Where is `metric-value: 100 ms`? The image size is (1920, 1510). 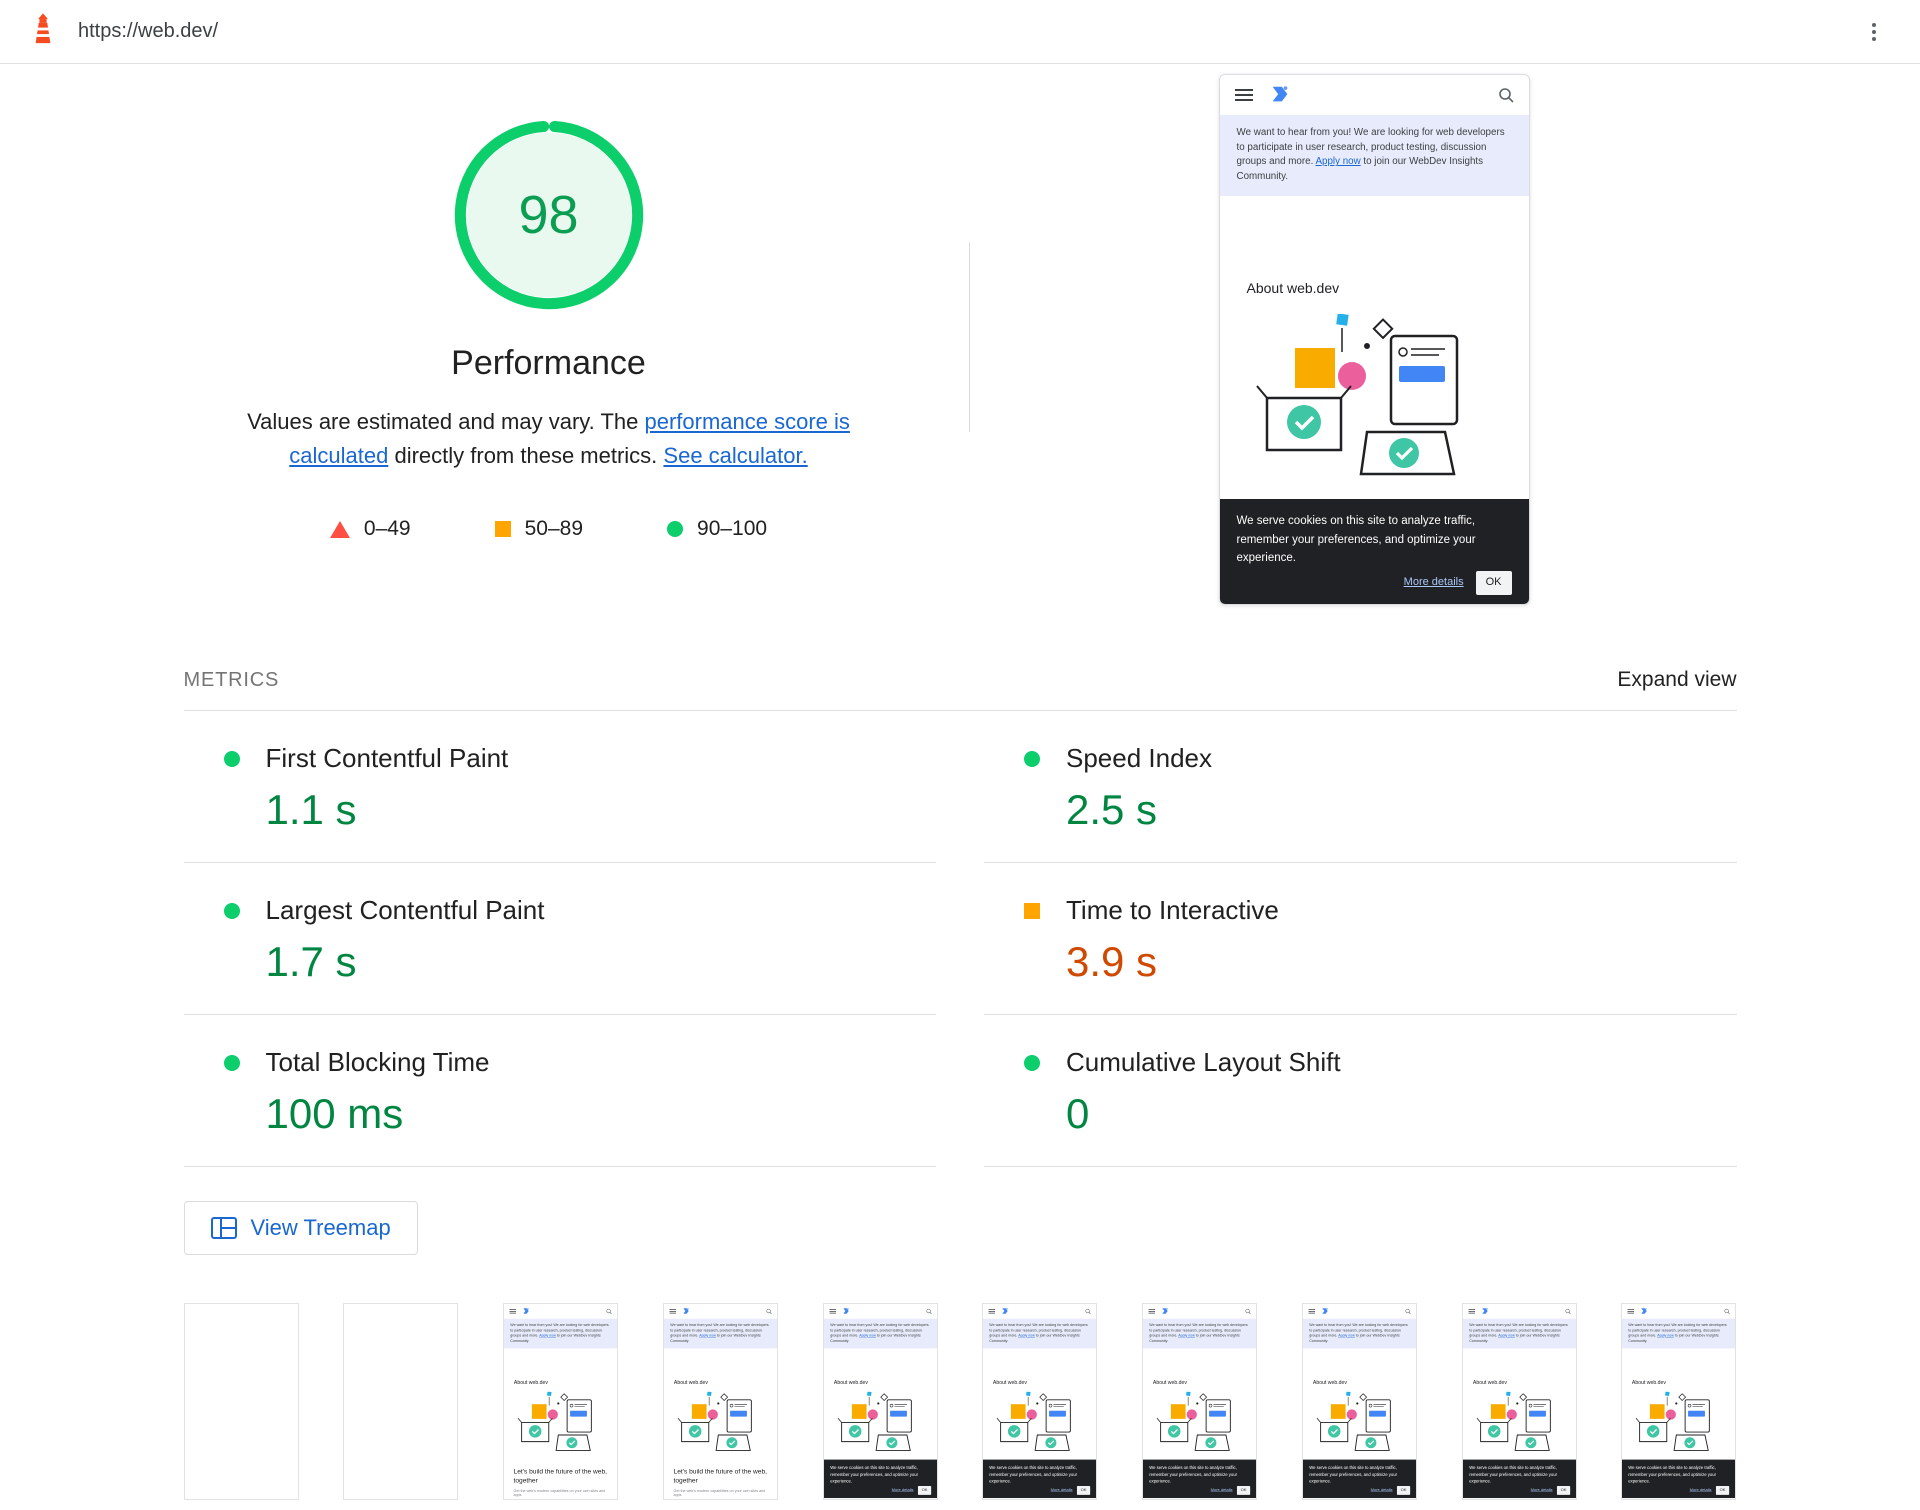
metric-value: 100 ms is located at coordinates (334, 1113).